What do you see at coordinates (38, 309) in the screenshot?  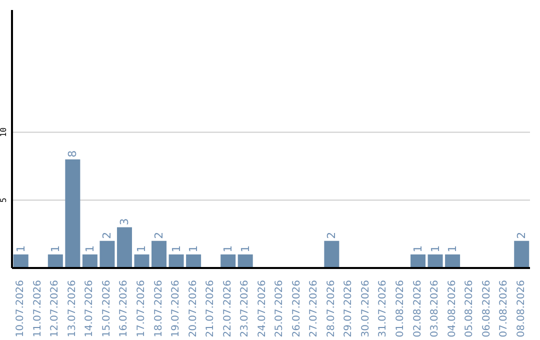 I see `x-tick-label: 11.07.2026` at bounding box center [38, 309].